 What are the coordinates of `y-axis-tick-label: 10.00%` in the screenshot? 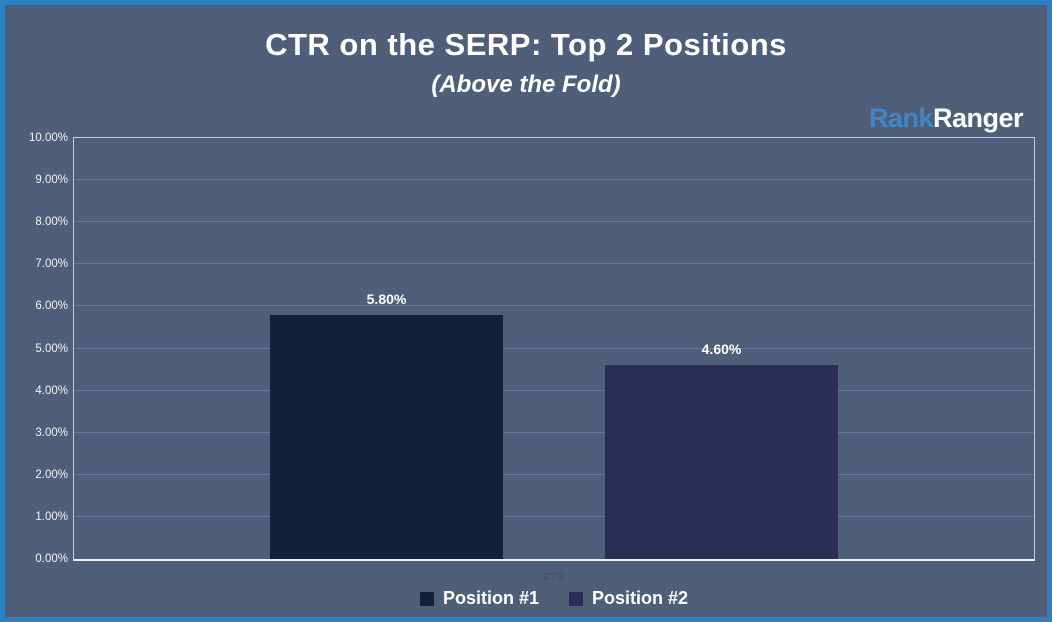 It's located at (48, 138).